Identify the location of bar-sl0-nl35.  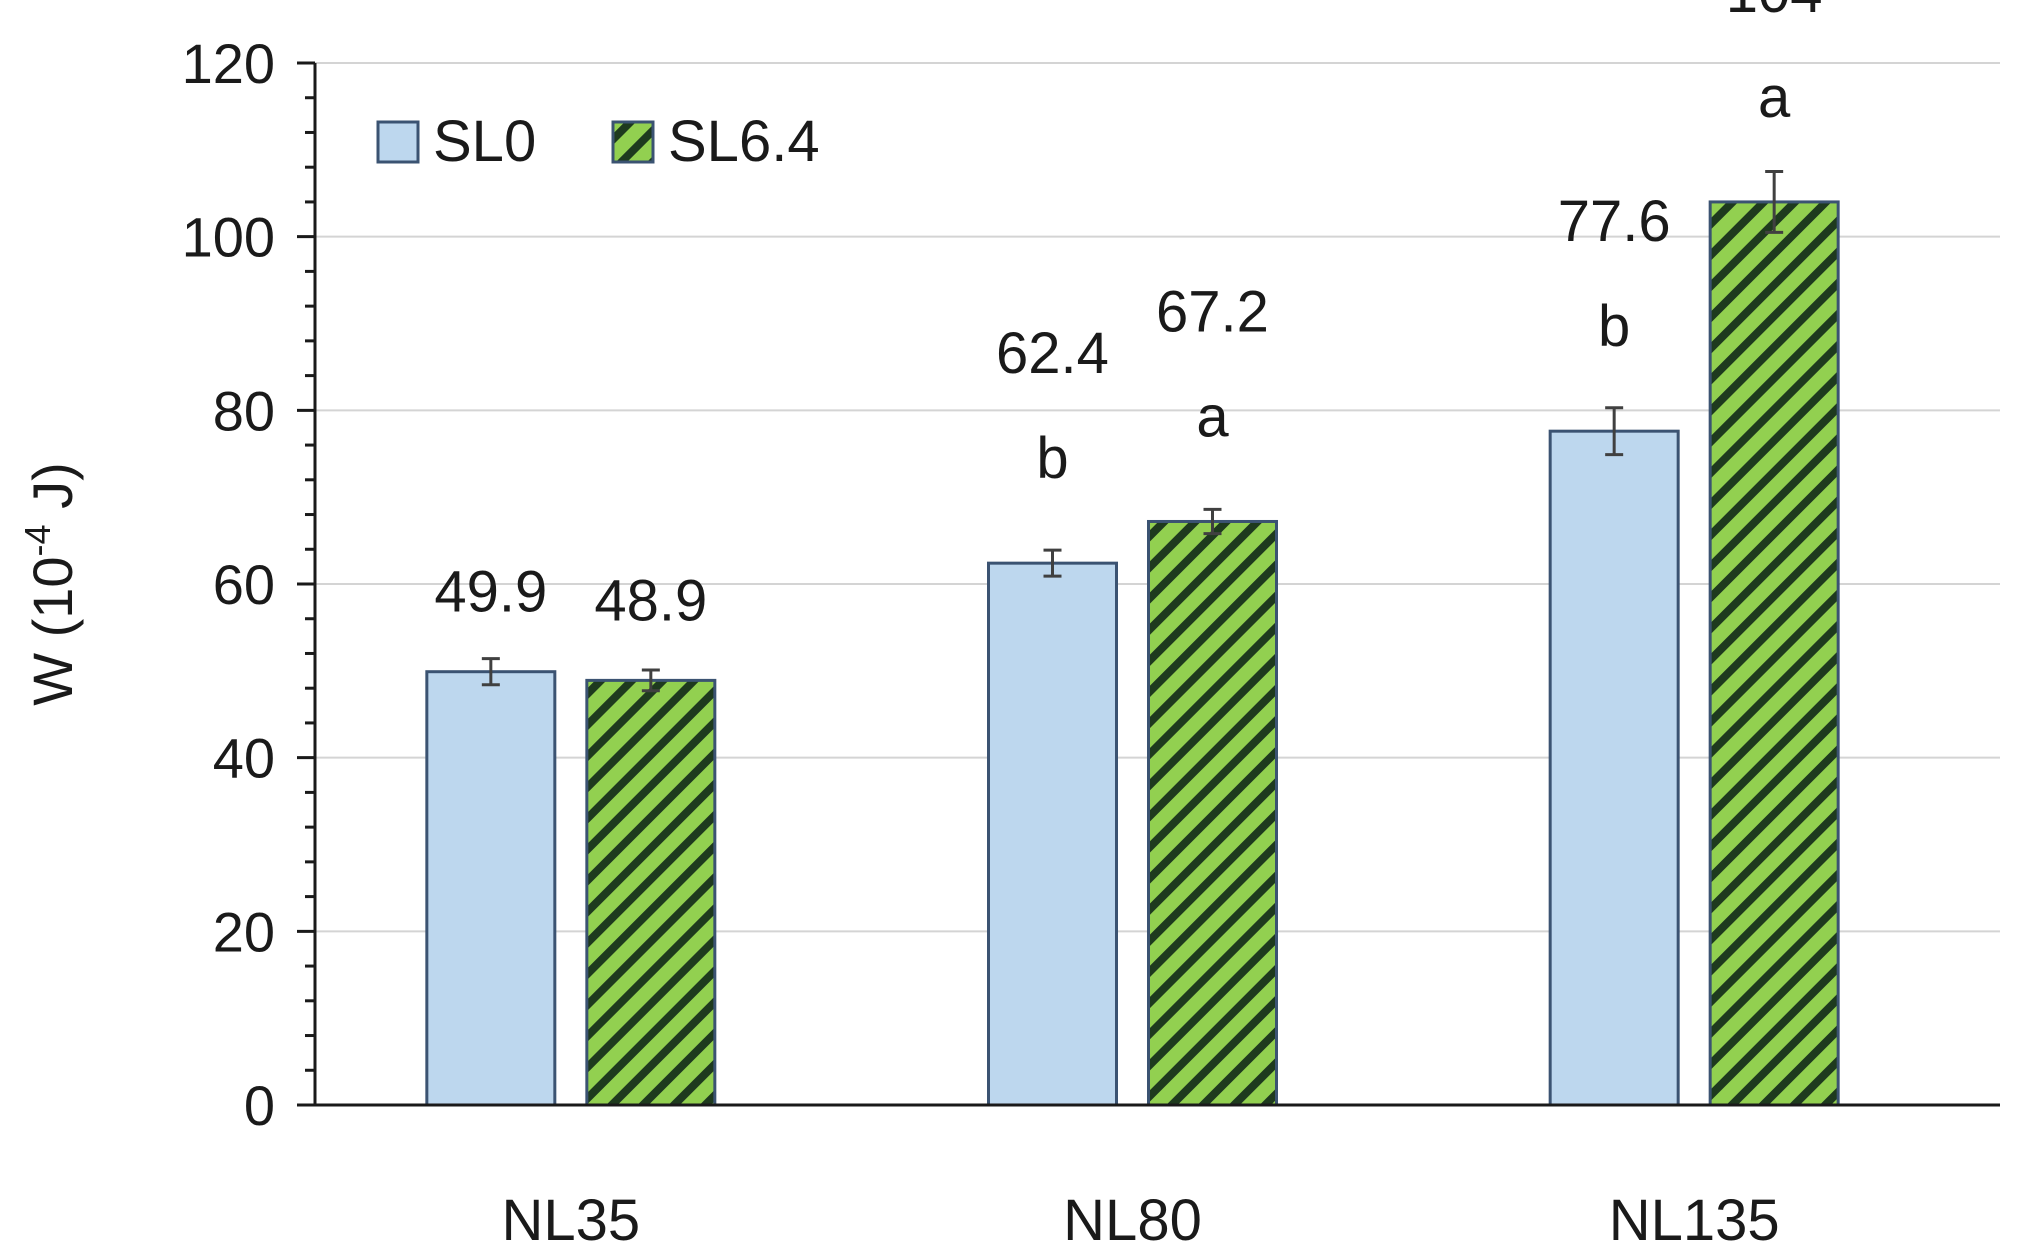
(491, 888).